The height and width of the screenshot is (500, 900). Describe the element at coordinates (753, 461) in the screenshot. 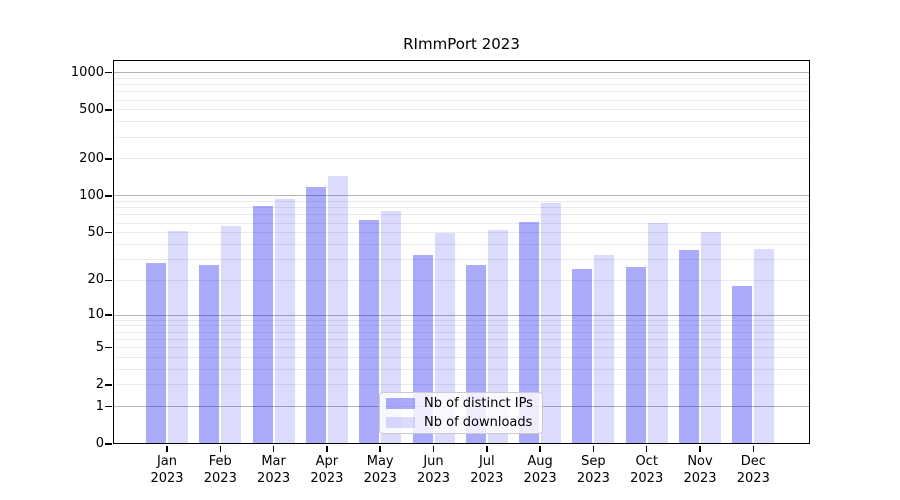

I see `x-tick-month: Dec` at that location.